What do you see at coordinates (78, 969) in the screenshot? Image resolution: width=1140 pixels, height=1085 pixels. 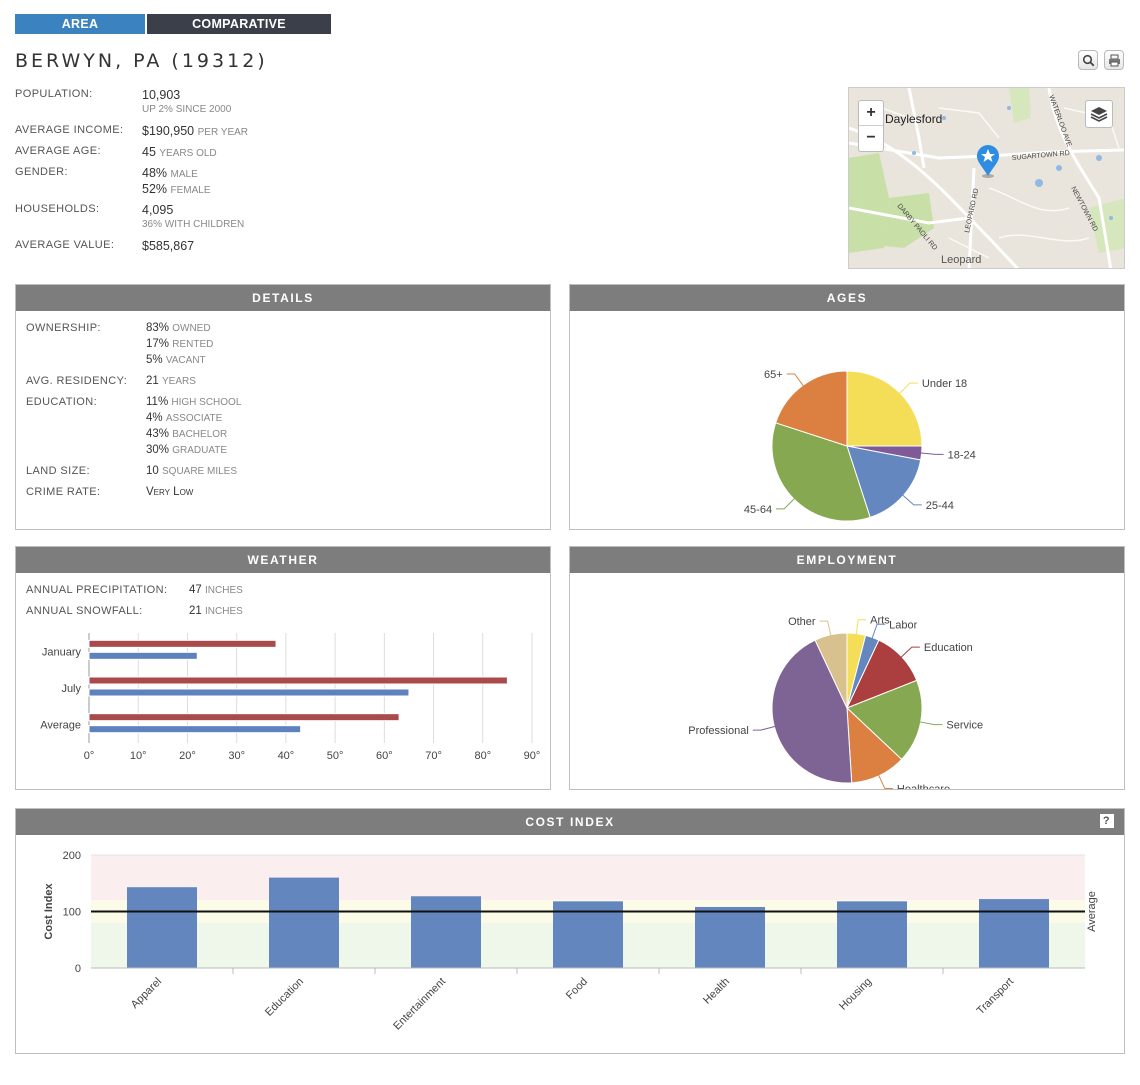 I see `cost-ytick-label: 0` at bounding box center [78, 969].